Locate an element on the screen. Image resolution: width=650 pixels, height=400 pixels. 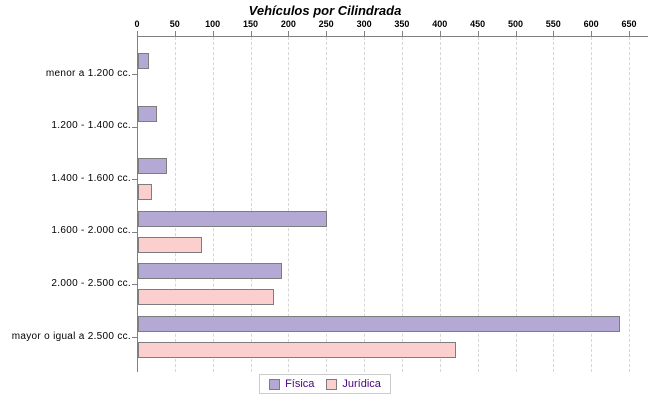
x-tick-label: 0 is located at coordinates (137, 24).